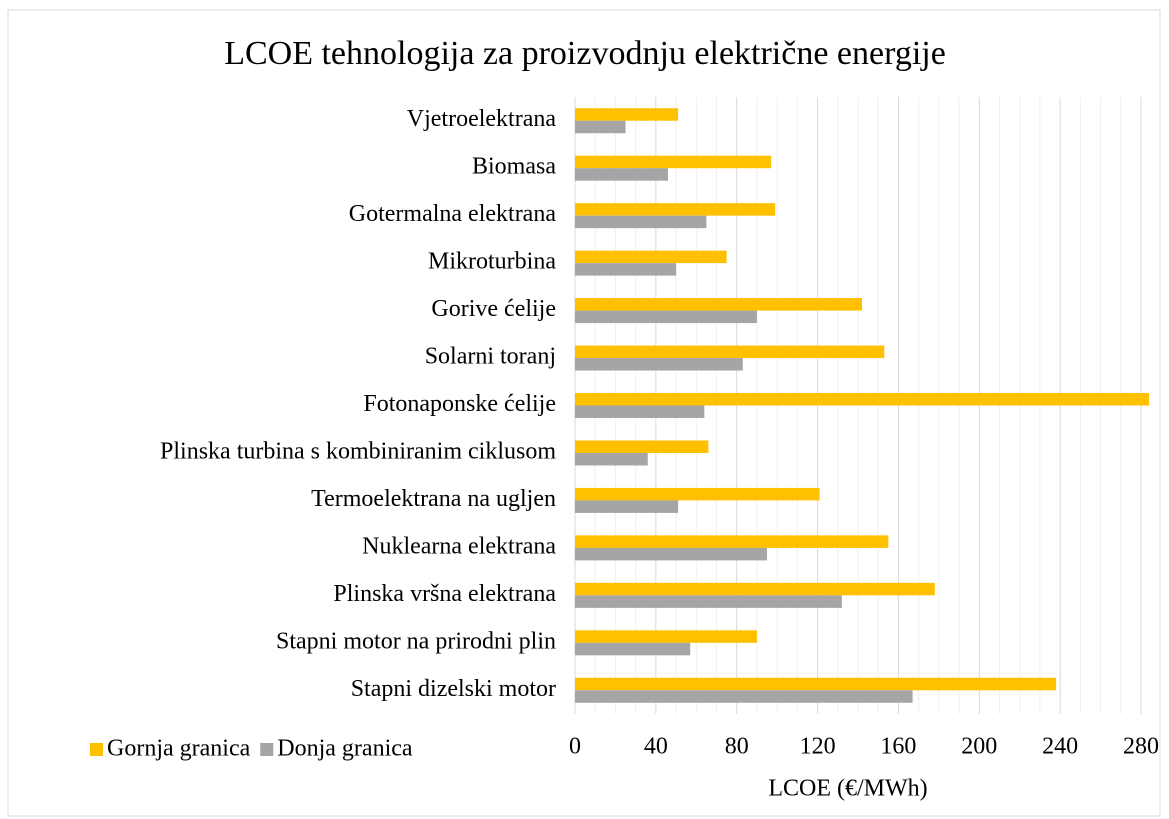  What do you see at coordinates (482, 119) in the screenshot?
I see `y-tick-label: Vjetroelektrana` at bounding box center [482, 119].